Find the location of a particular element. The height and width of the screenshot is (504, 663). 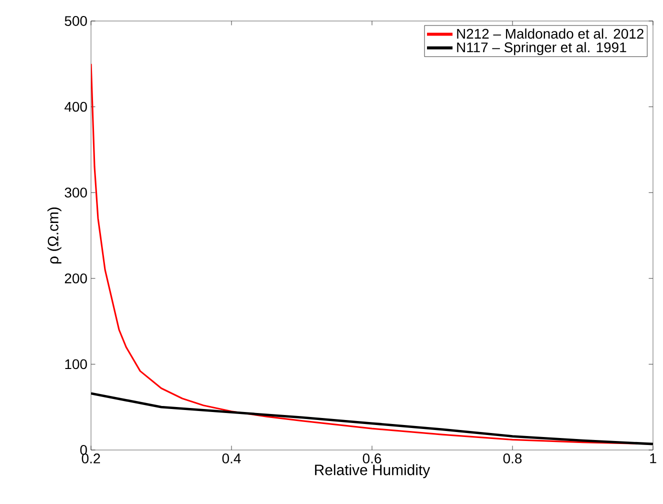

y-tick-label: 200 is located at coordinates (75, 278).